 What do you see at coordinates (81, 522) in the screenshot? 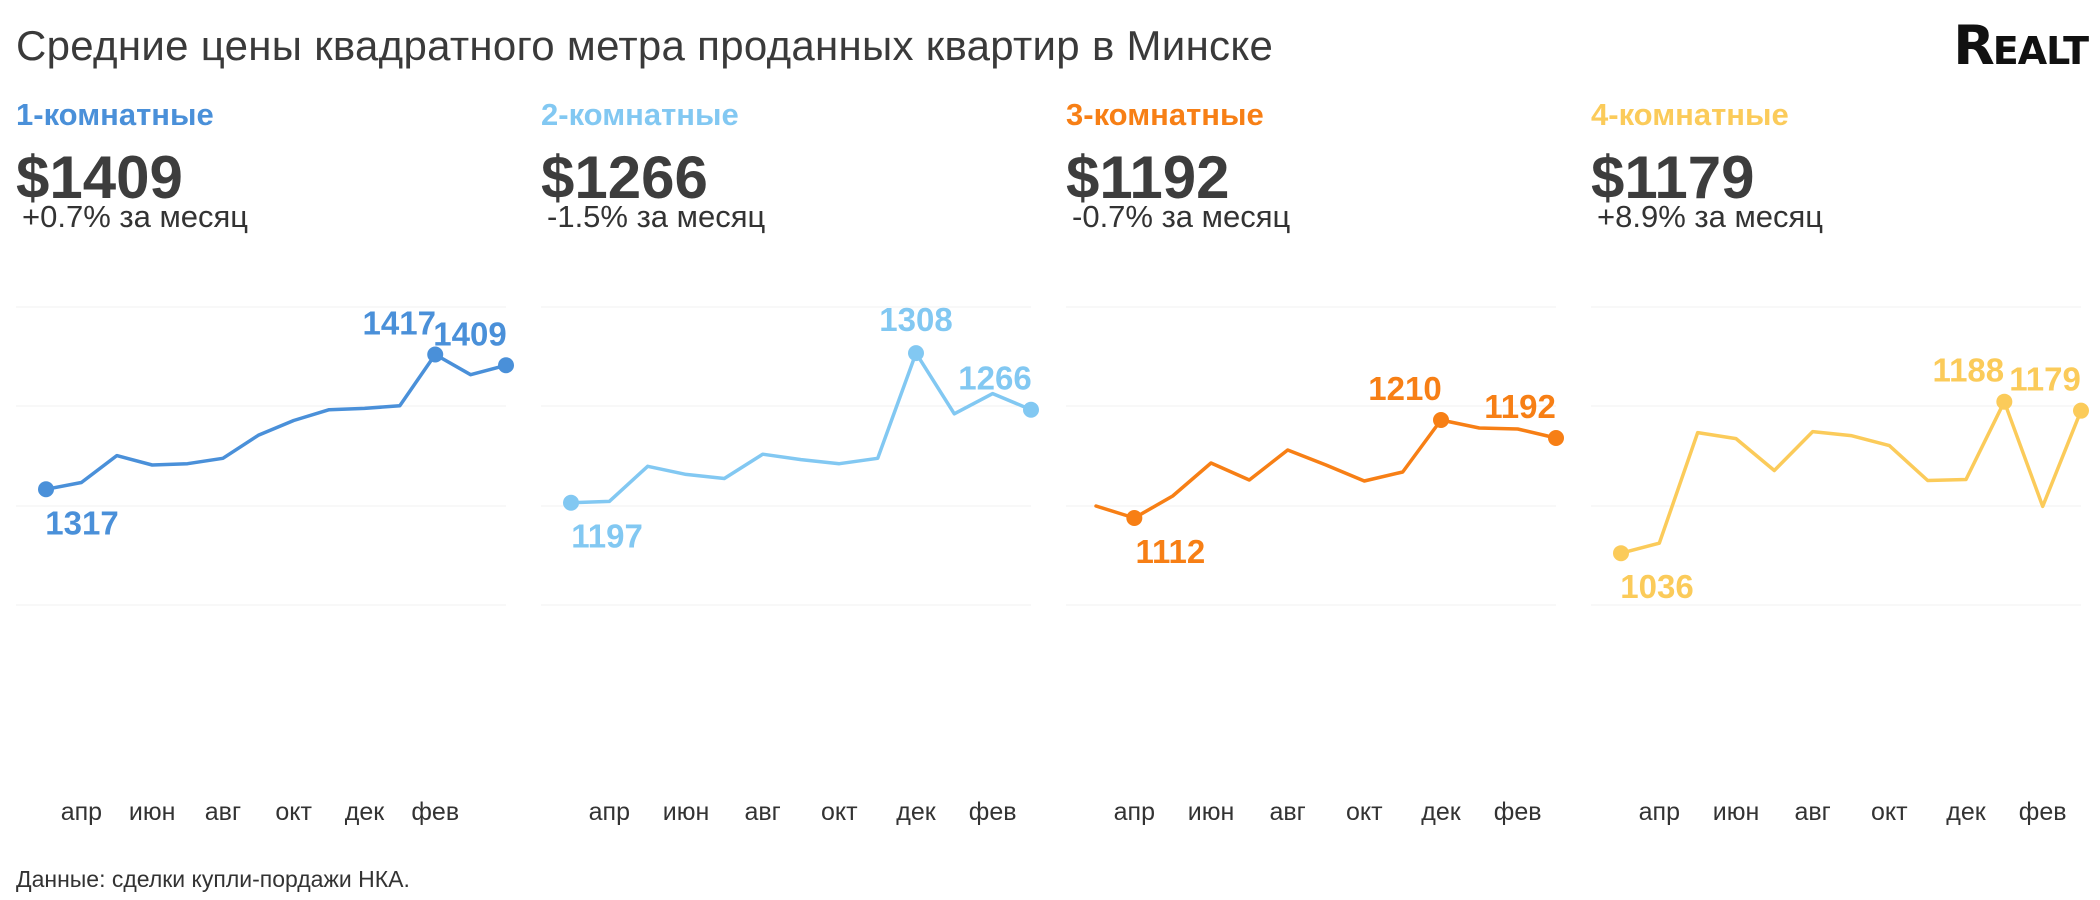
I see `data-label: 1317` at bounding box center [81, 522].